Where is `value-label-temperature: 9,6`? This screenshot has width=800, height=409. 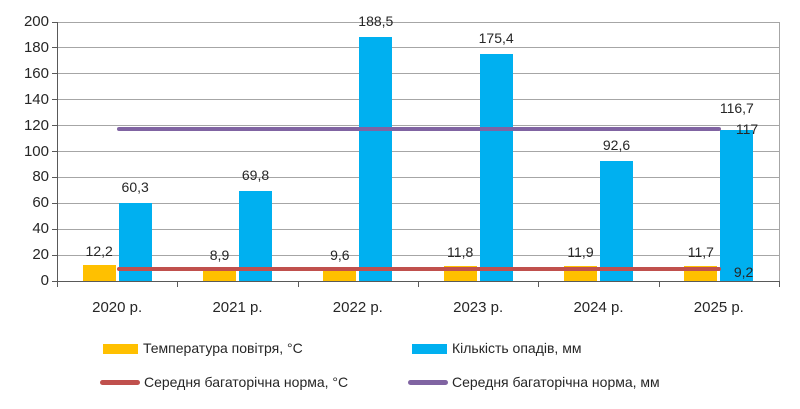 value-label-temperature: 9,6 is located at coordinates (340, 254).